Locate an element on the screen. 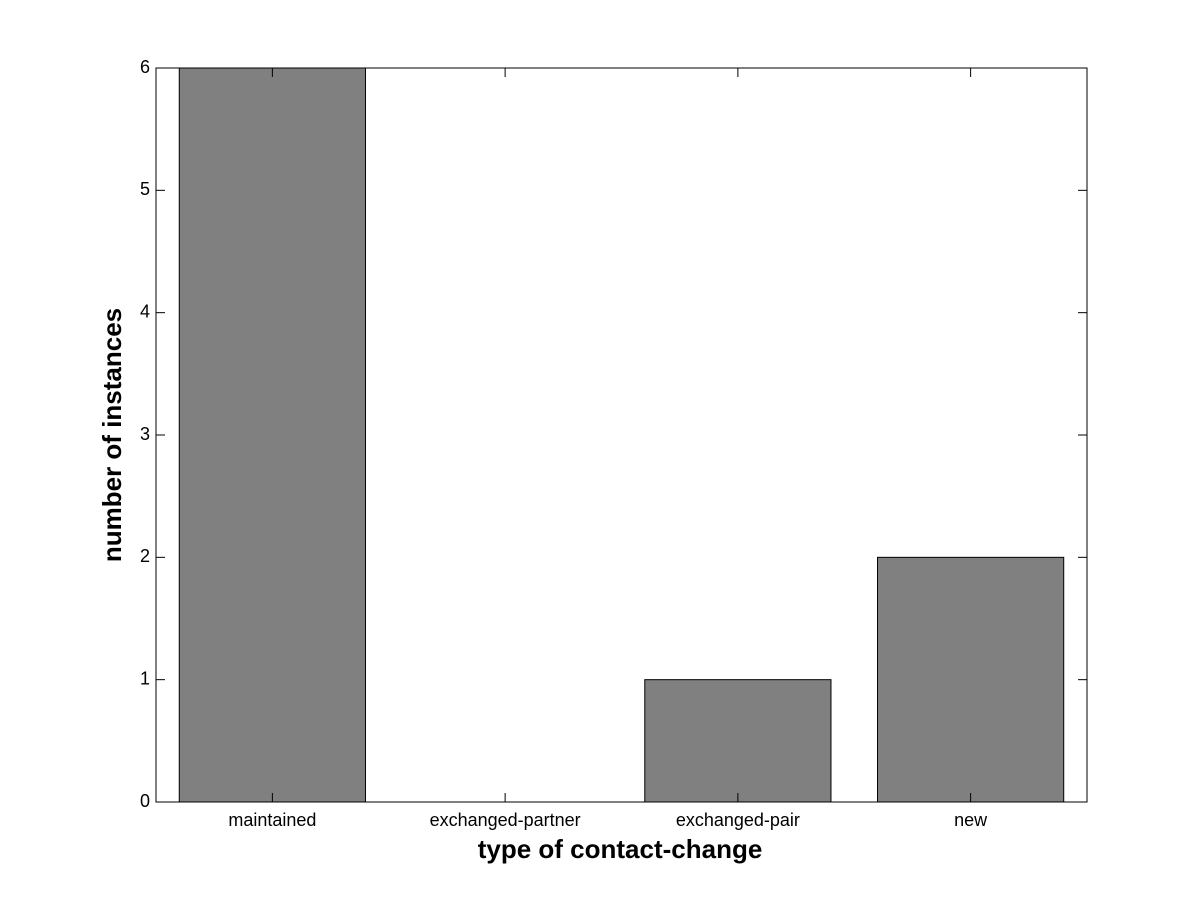 This screenshot has height=901, width=1201. y-tick-label: 6 is located at coordinates (145, 67).